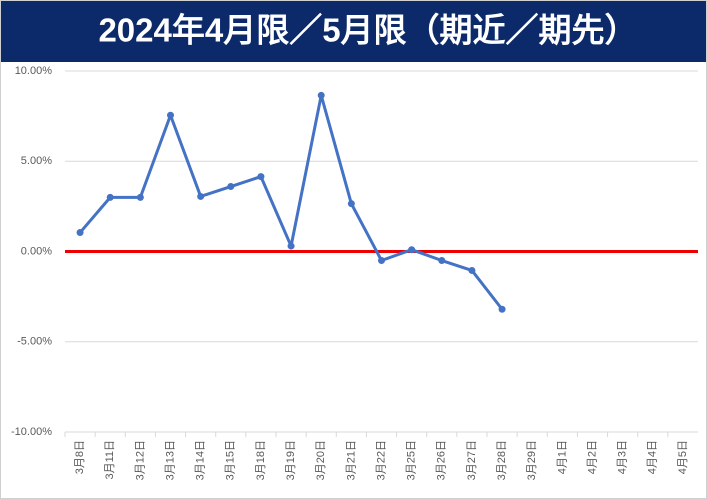  I want to click on x-tick-label: 3月14日, so click(201, 460).